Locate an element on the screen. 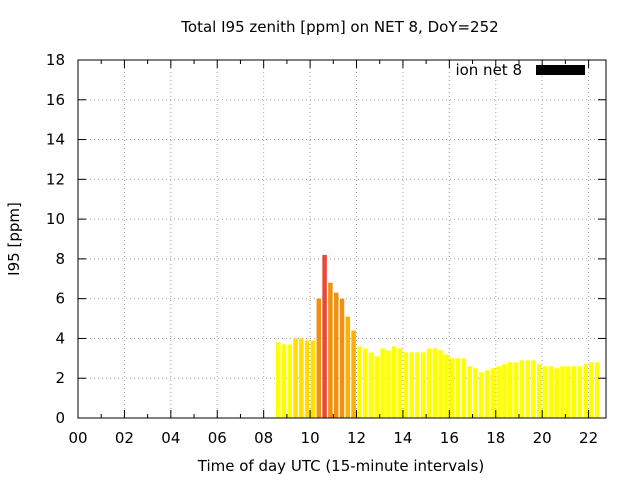 Image resolution: width=640 pixels, height=485 pixels. y-tick-label: 0 is located at coordinates (60, 418).